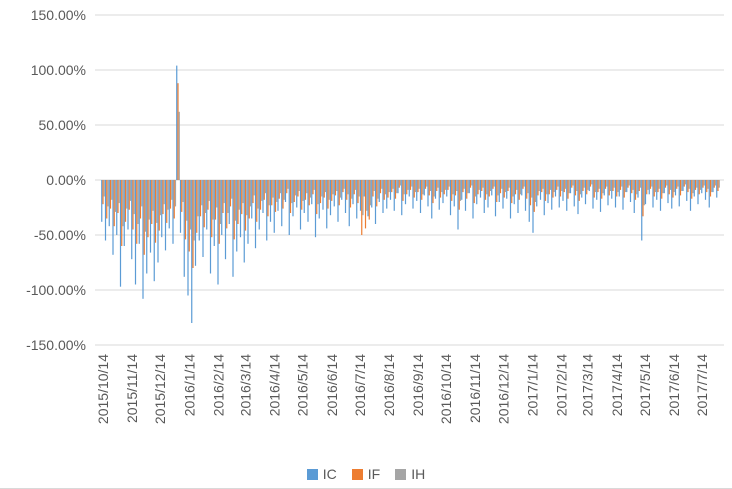 This screenshot has width=732, height=489. I want to click on x-axis-tick-label: 2017/6/14, so click(674, 385).